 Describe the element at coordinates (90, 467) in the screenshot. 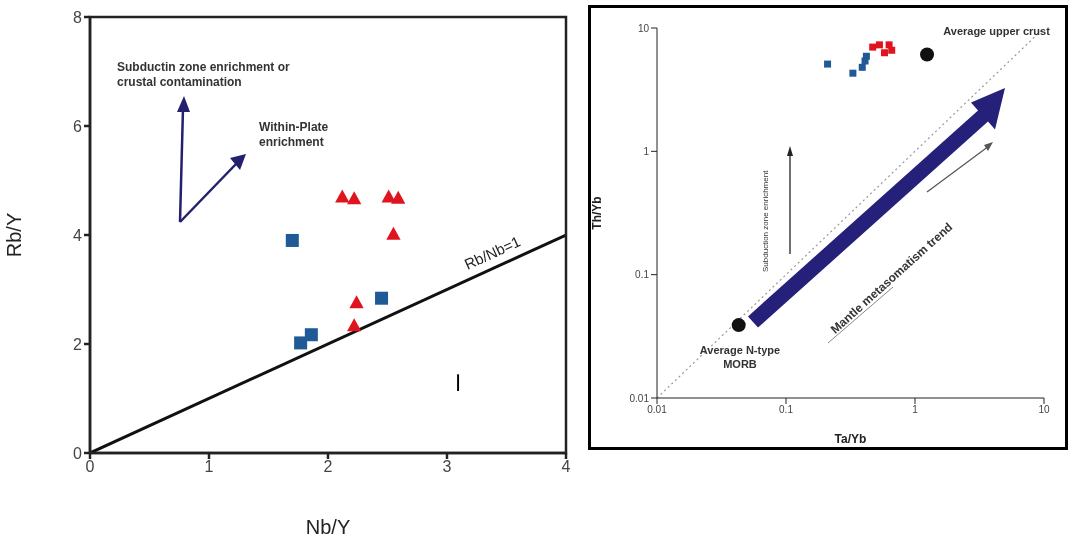

I see `x-tick-label: 0` at that location.